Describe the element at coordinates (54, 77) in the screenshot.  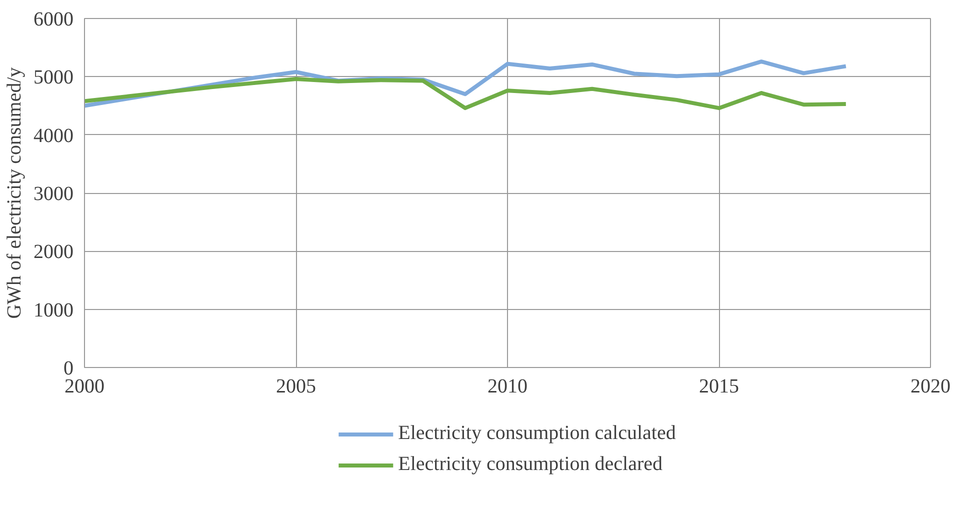
I see `y-tick-label: 5000` at that location.